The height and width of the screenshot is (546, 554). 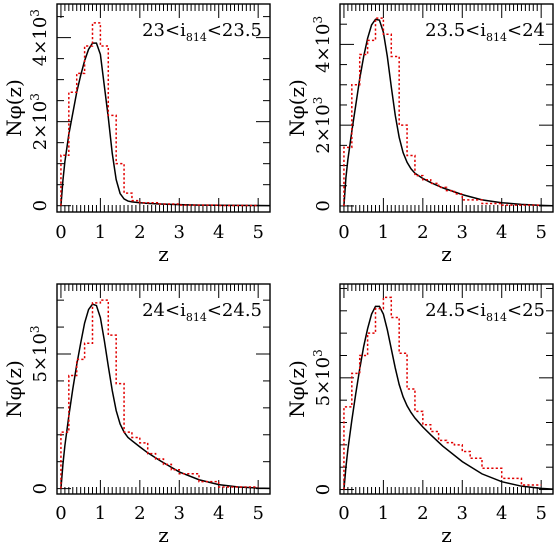 What do you see at coordinates (202, 312) in the screenshot?
I see `magnitude-range-label: 24<i814<24.5` at bounding box center [202, 312].